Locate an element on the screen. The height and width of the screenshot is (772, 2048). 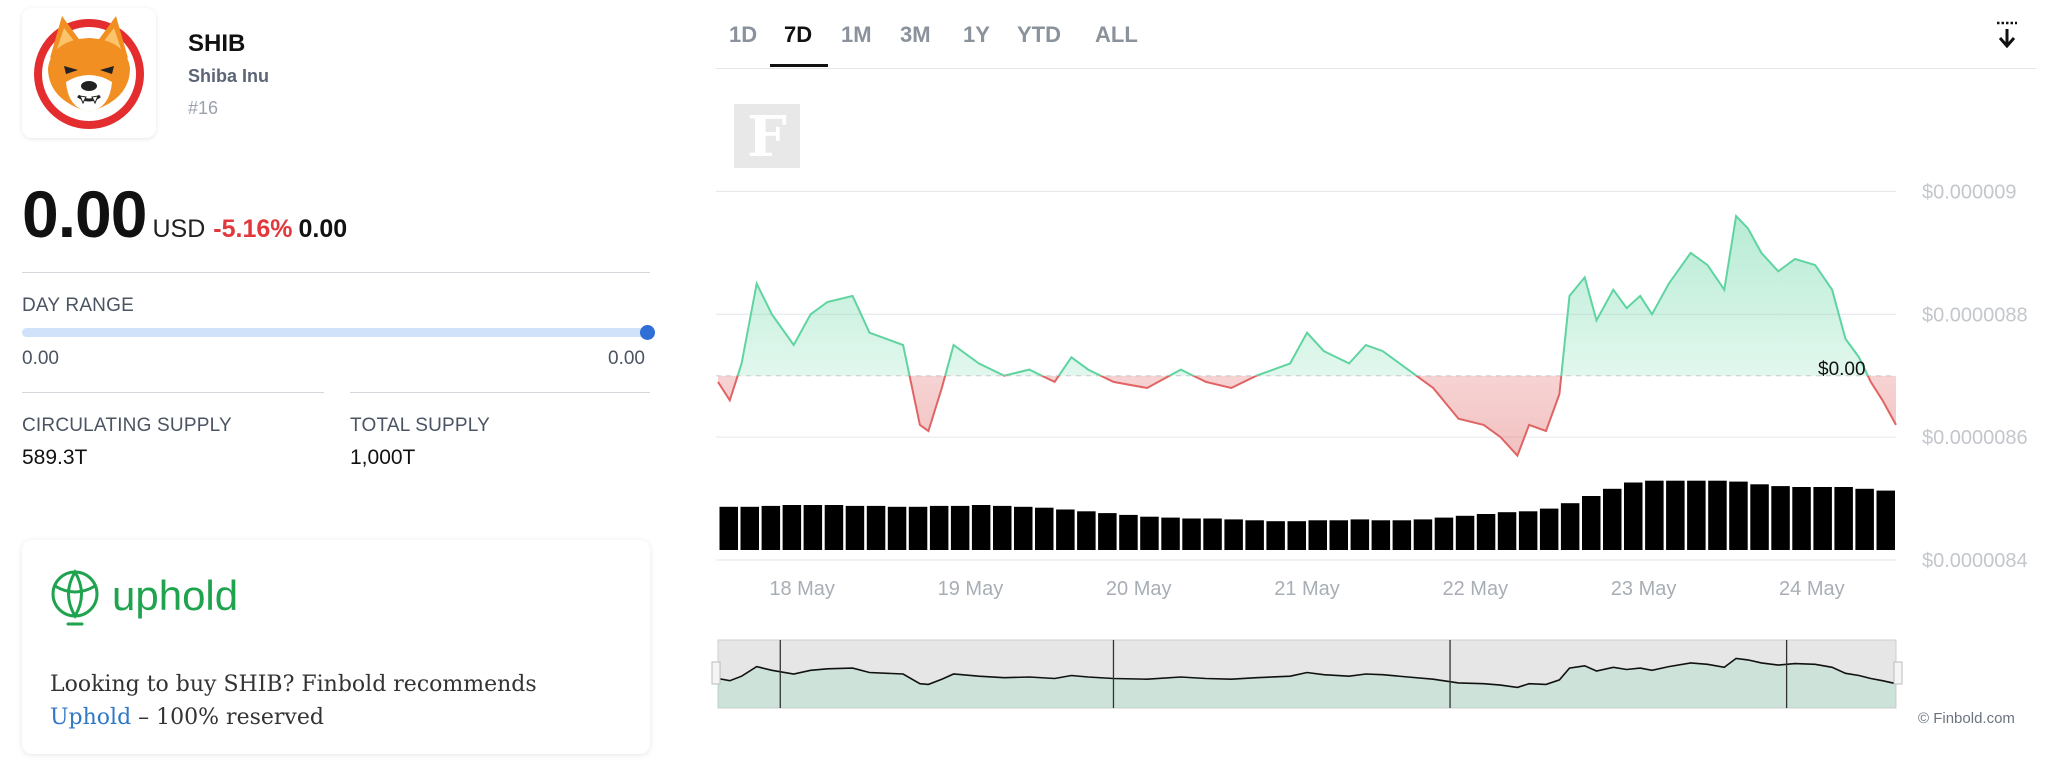
tab-1y: 1Y is located at coordinates (976, 34).